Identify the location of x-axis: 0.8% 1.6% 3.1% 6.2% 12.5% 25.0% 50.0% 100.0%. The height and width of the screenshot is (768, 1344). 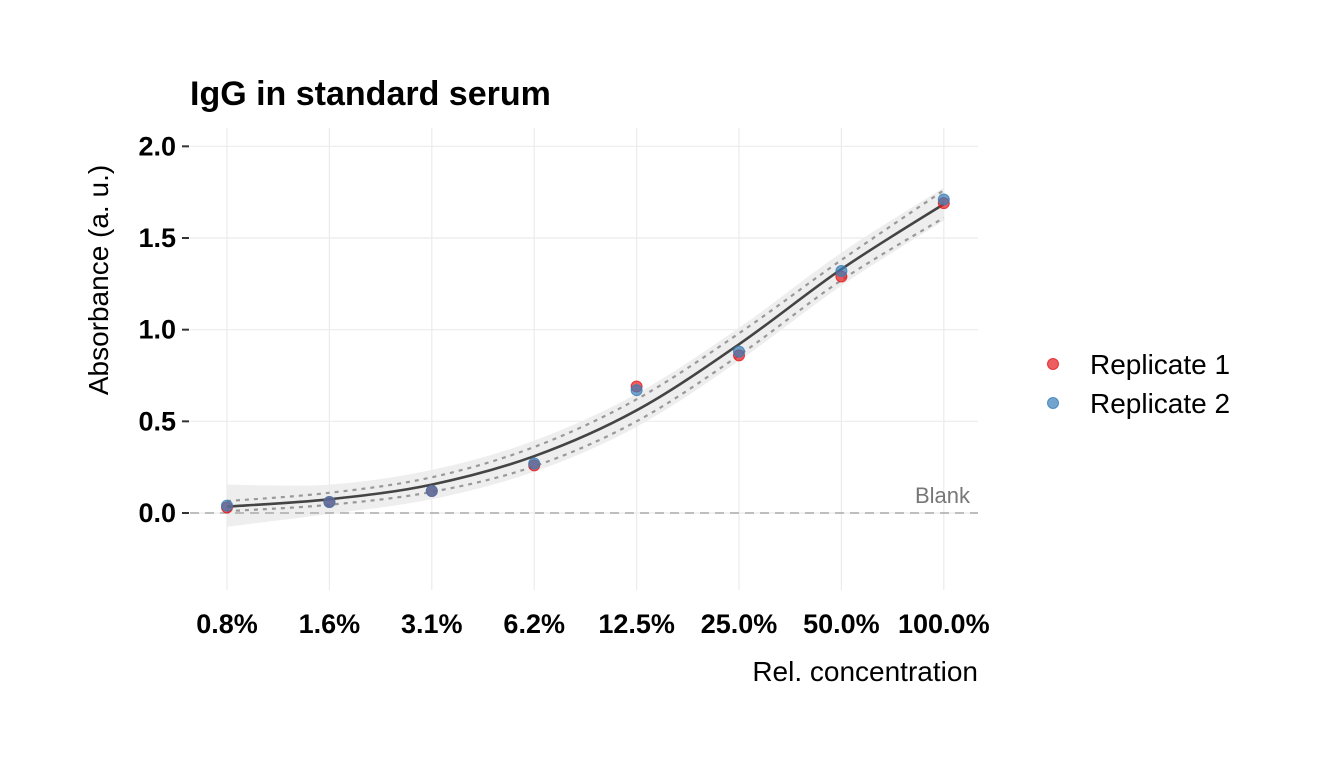
(592, 624).